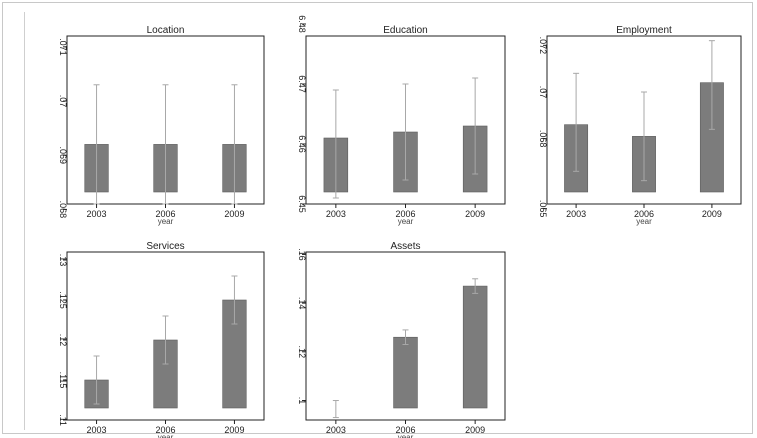 The width and height of the screenshot is (757, 438). Describe the element at coordinates (24, 221) in the screenshot. I see `left-rule` at that location.